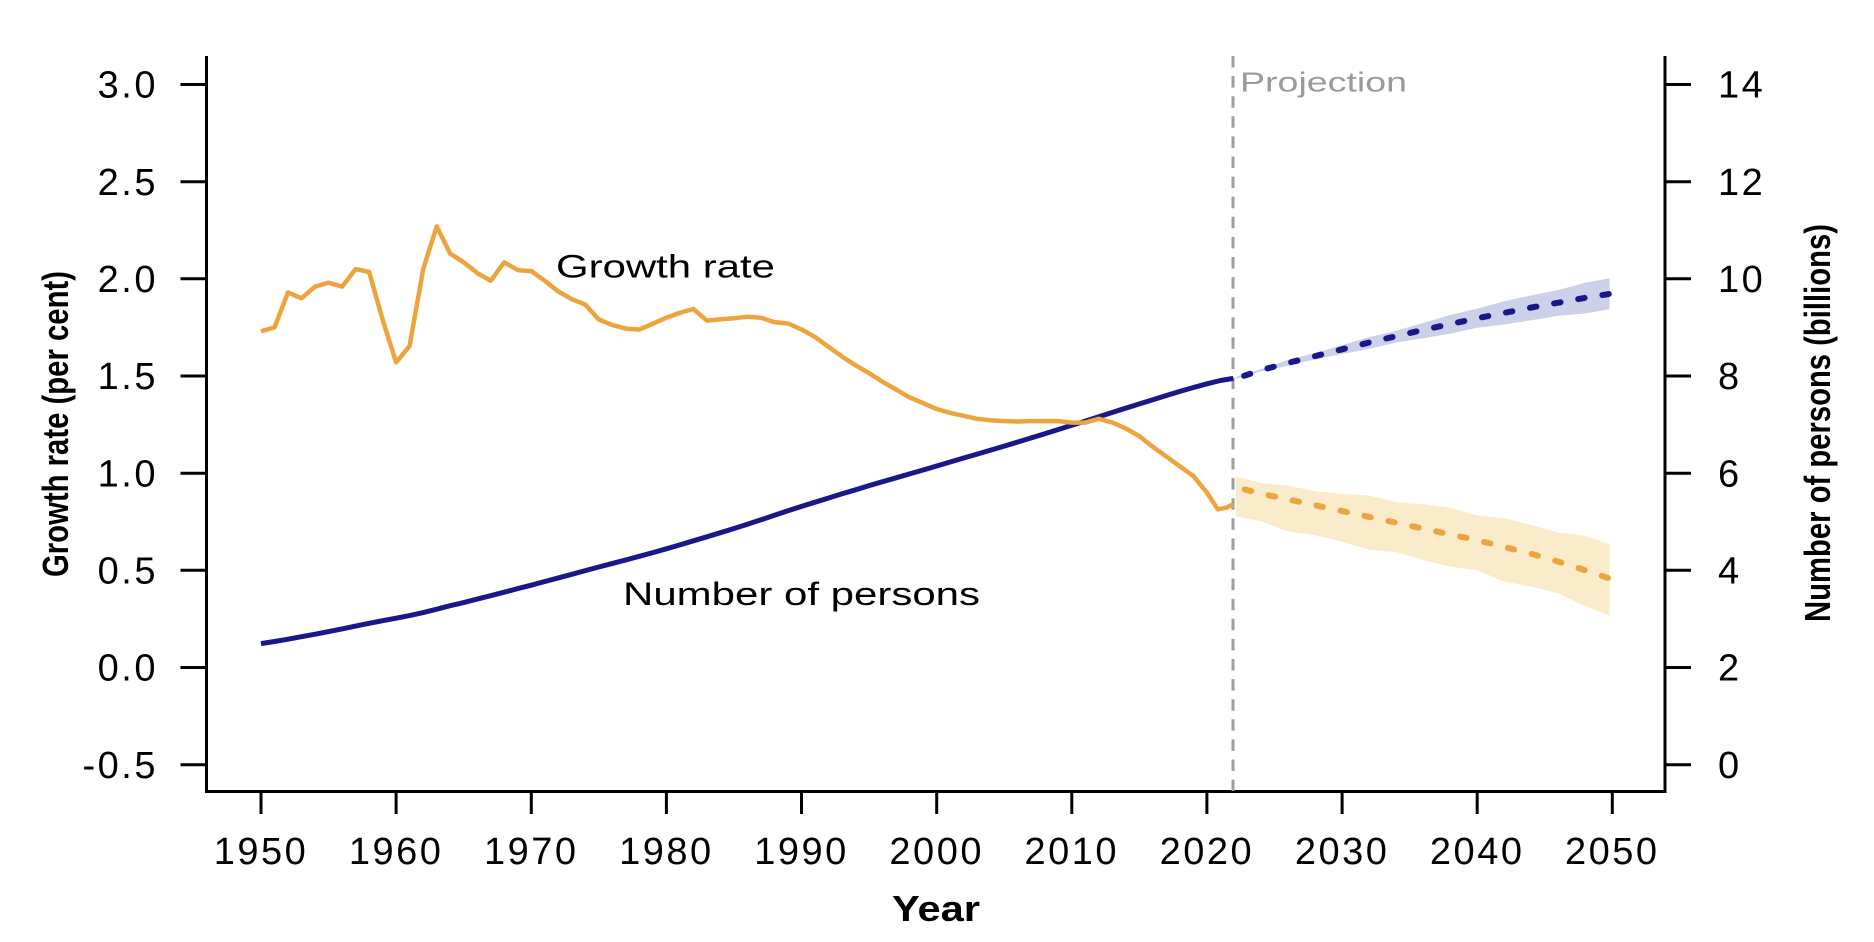 This screenshot has height=942, width=1874. I want to click on svg-text: 0.0, so click(128, 669).